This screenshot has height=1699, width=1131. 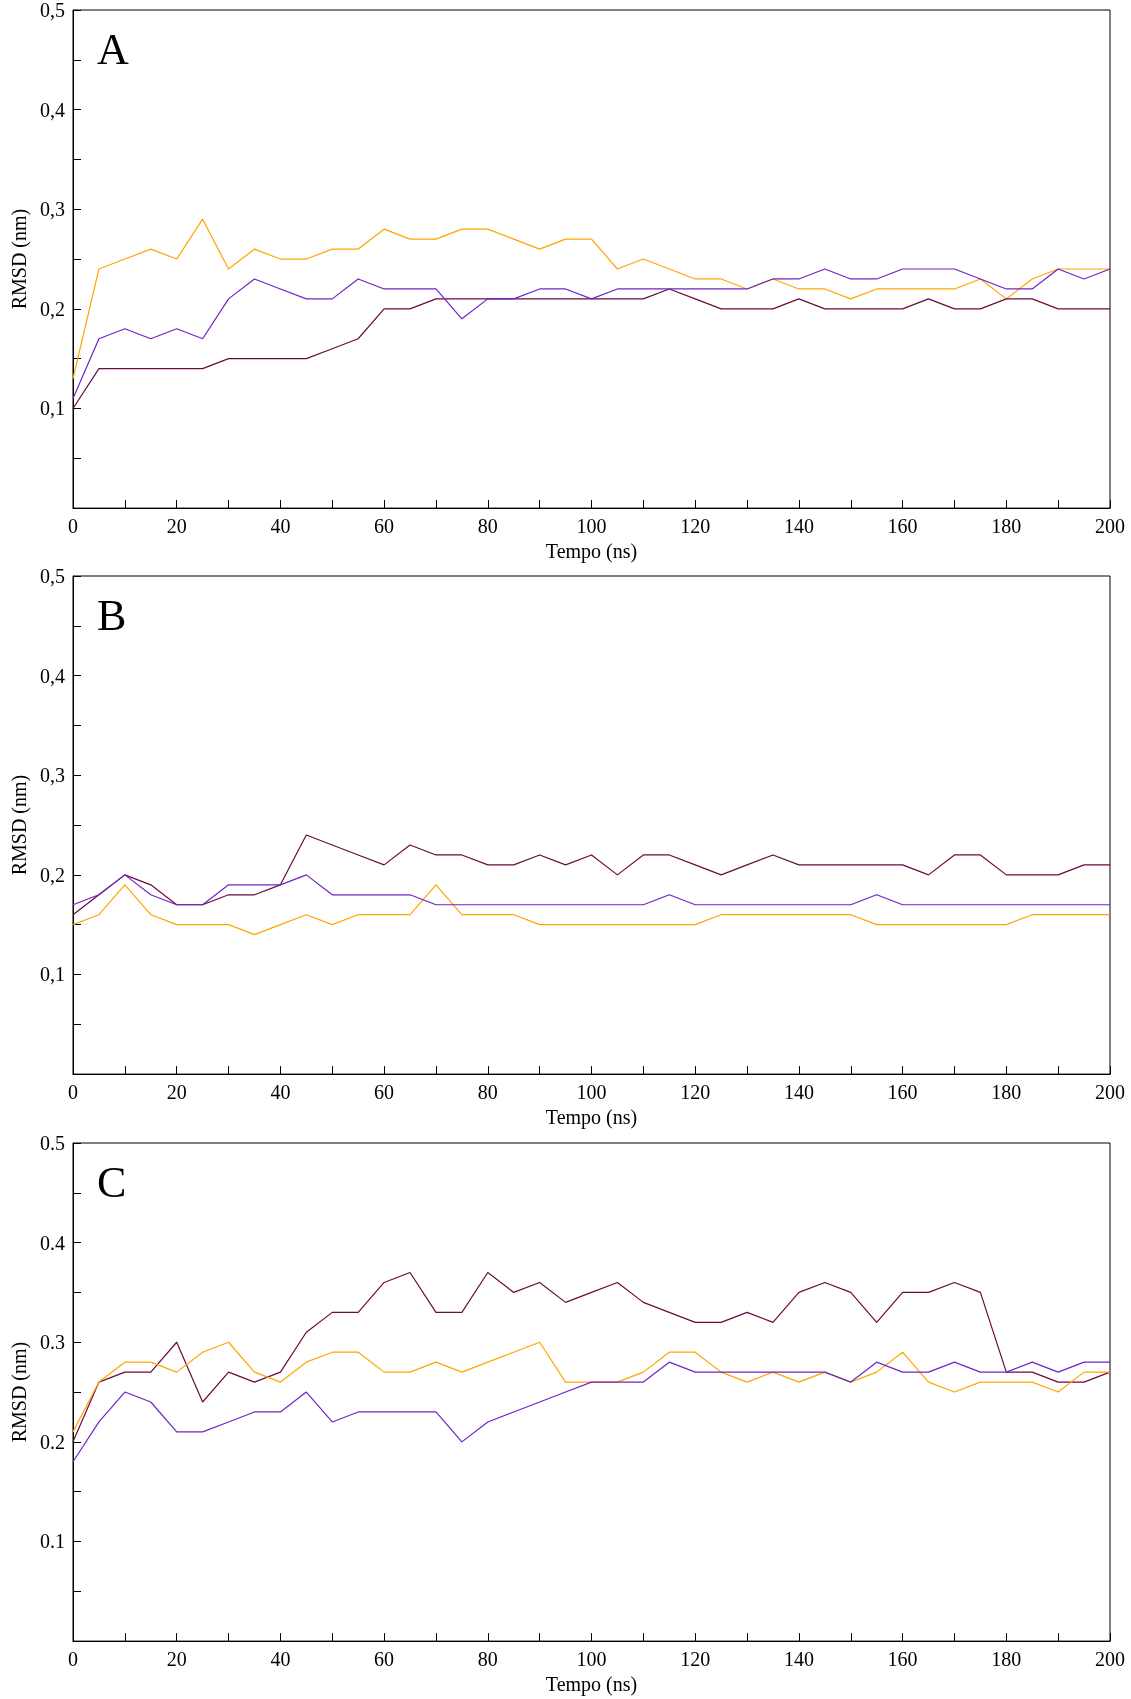 I want to click on y-tick-label: 0.5, so click(x=52, y=1142).